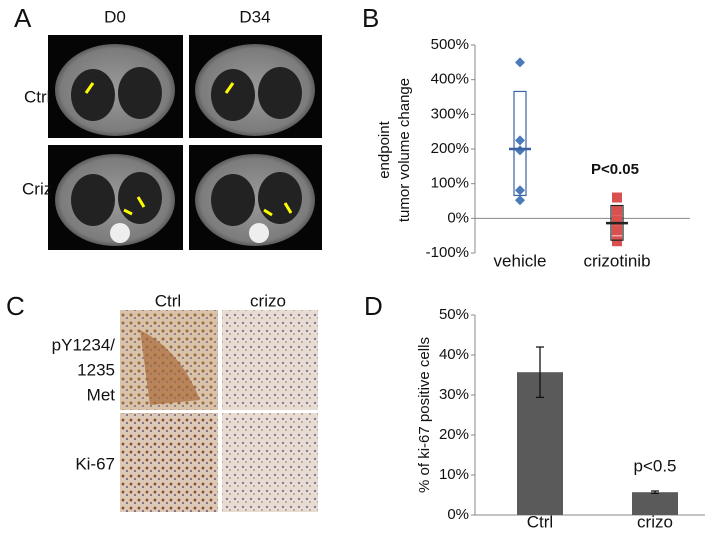  I want to click on annotation: p<0.5, so click(654, 465).